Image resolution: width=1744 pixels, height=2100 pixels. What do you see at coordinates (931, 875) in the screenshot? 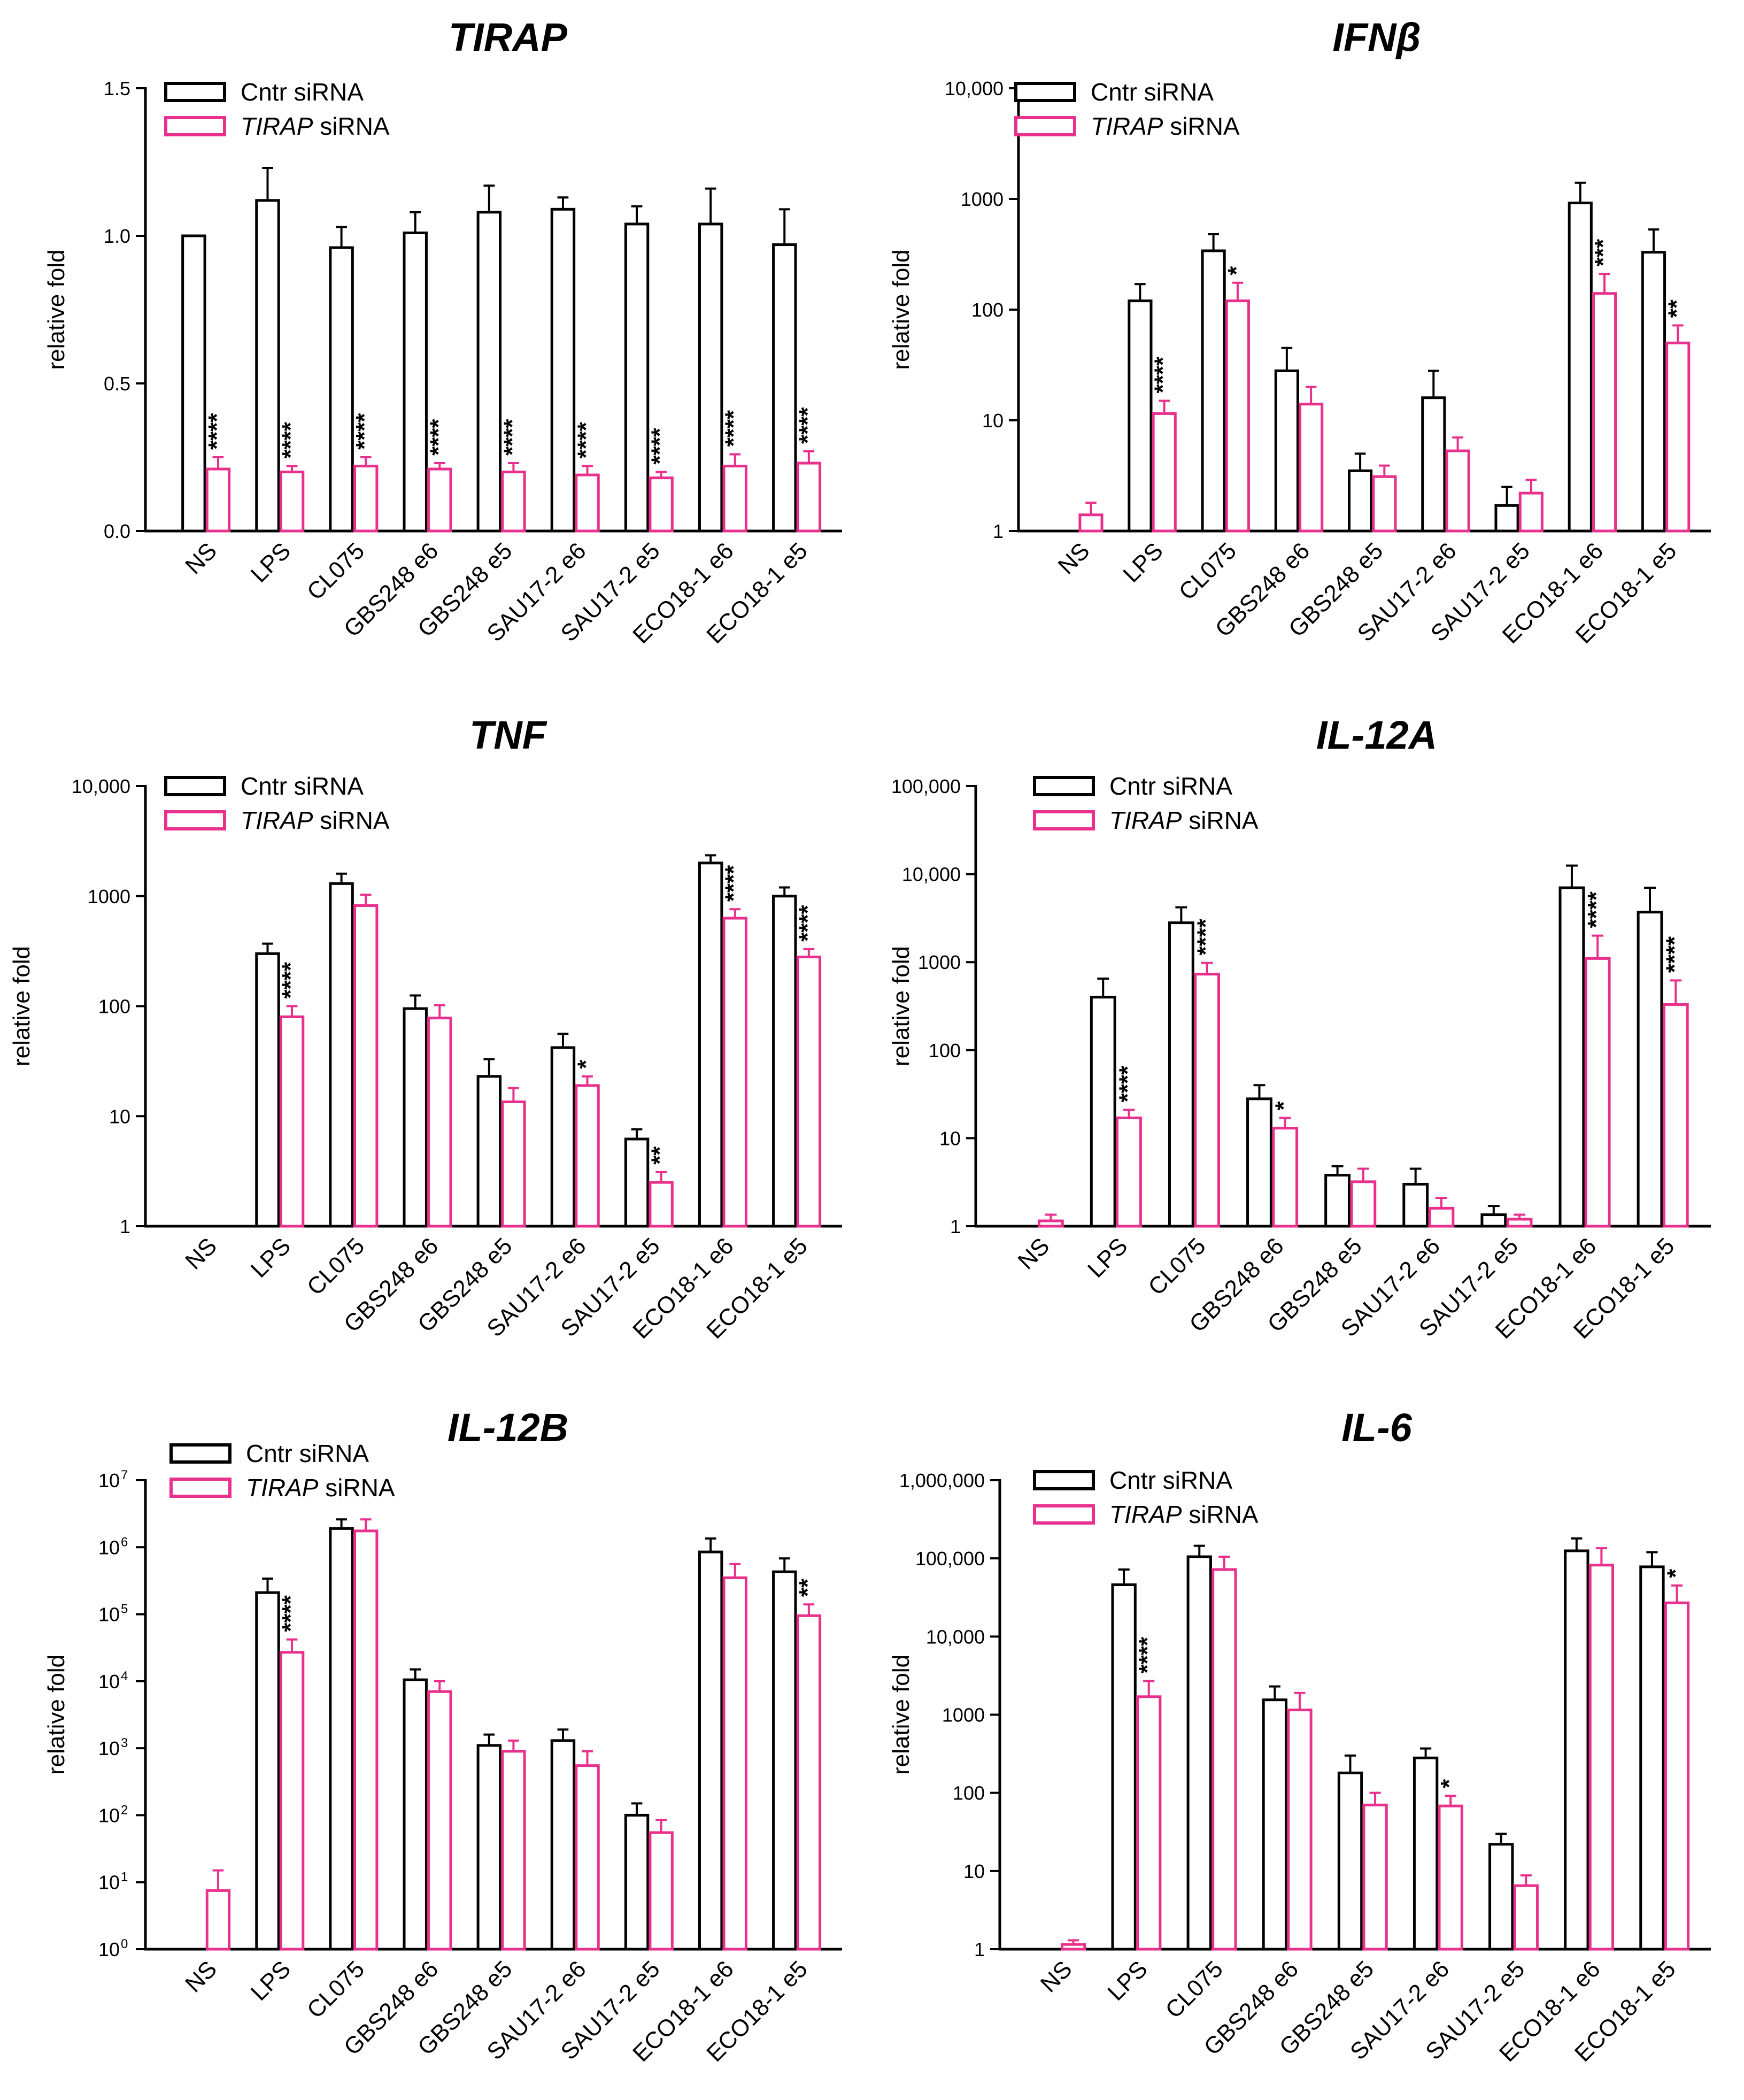
I see `chart4-y-tick-label: 10,000` at bounding box center [931, 875].